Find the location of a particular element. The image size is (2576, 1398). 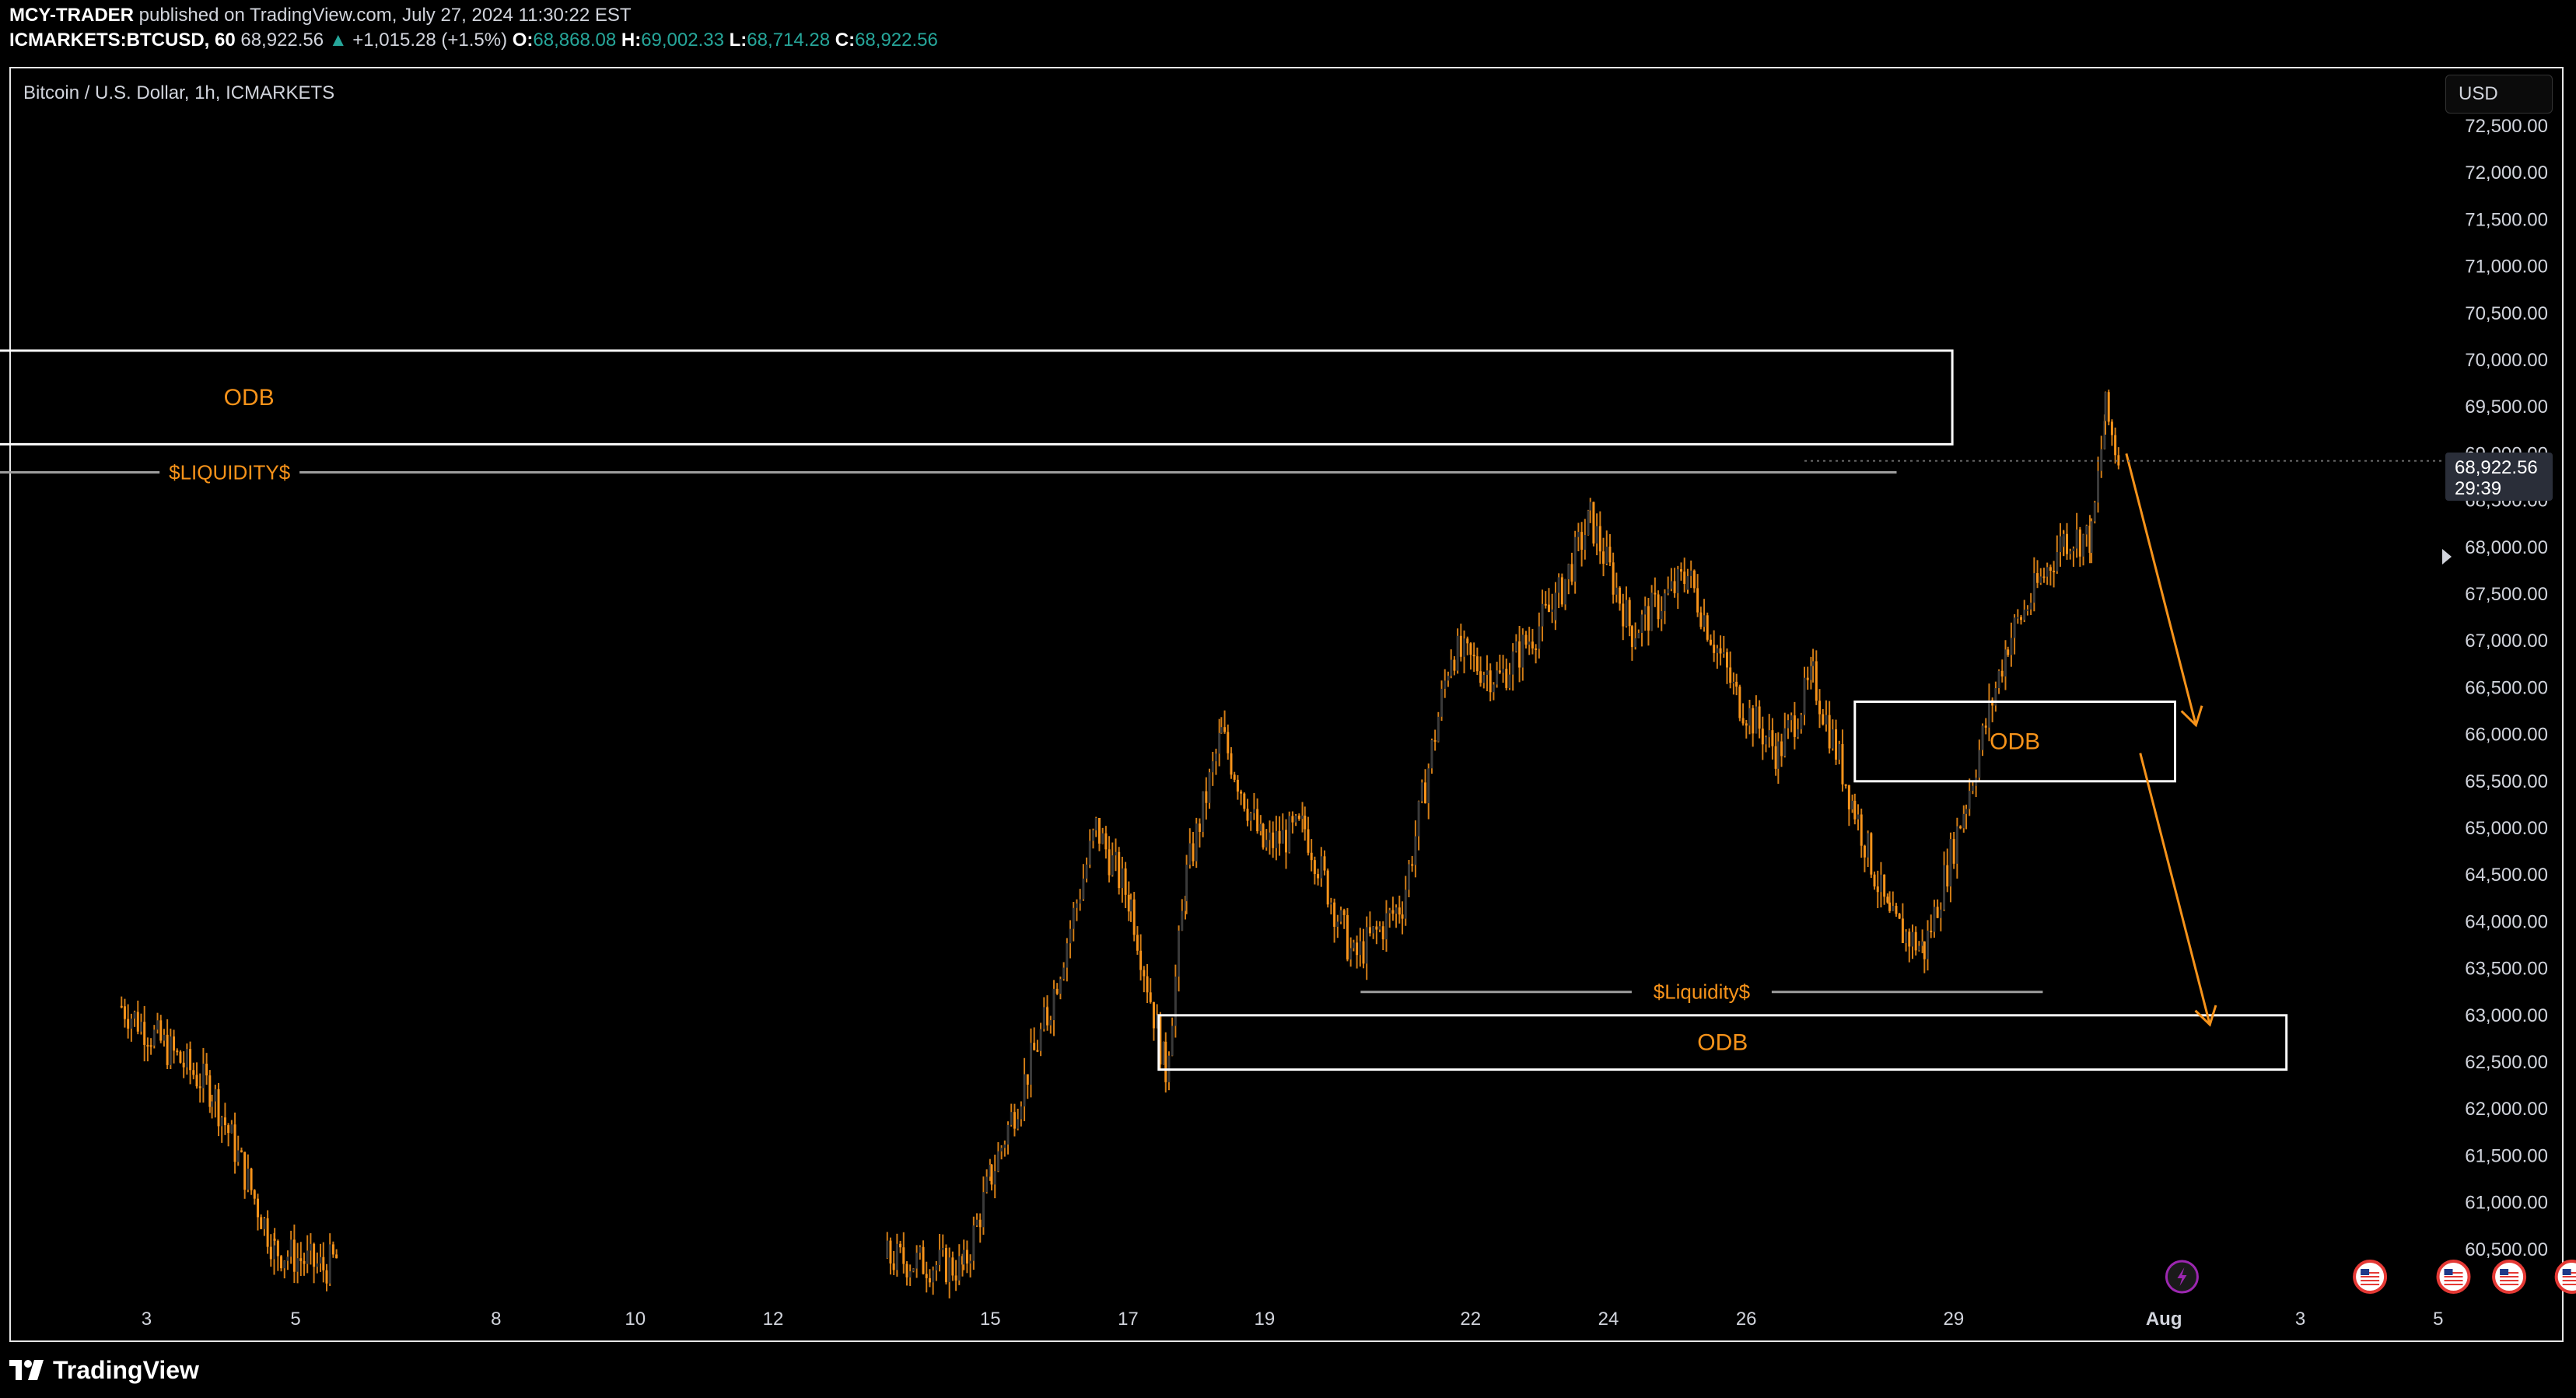

high-label: H: is located at coordinates (631, 41).